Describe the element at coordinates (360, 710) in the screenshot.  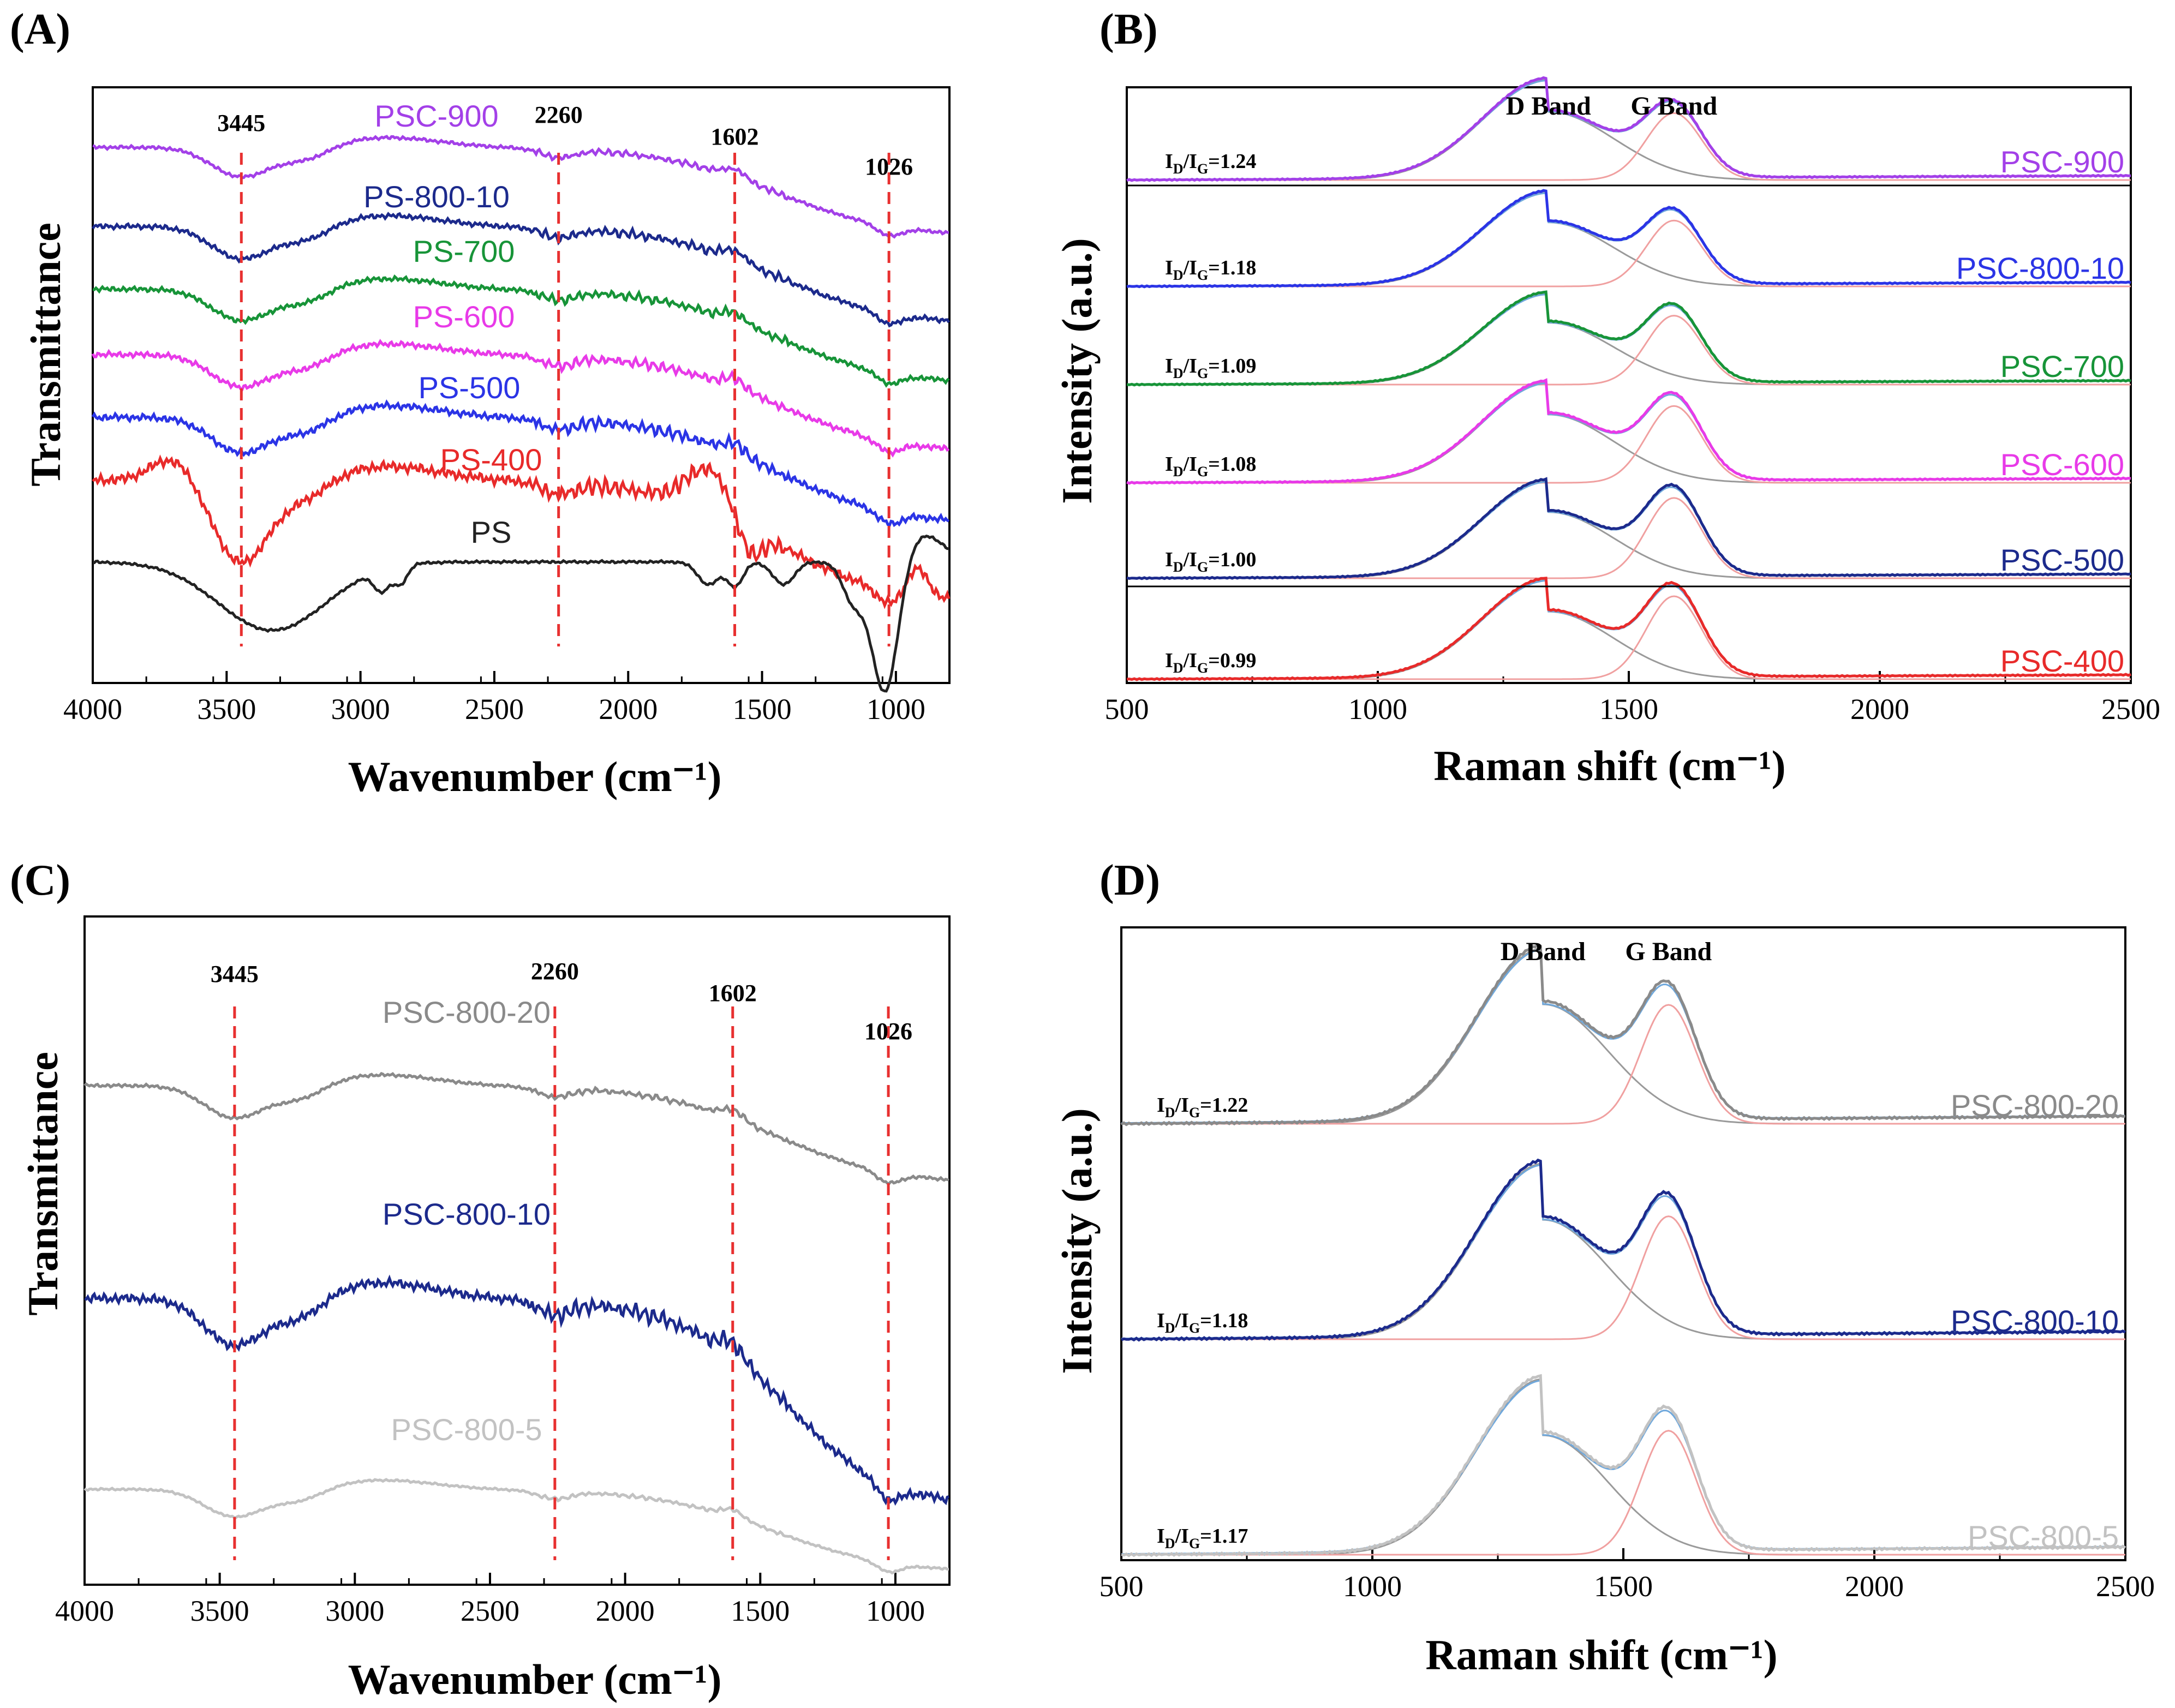
I see `x-tick-label: 3000` at that location.